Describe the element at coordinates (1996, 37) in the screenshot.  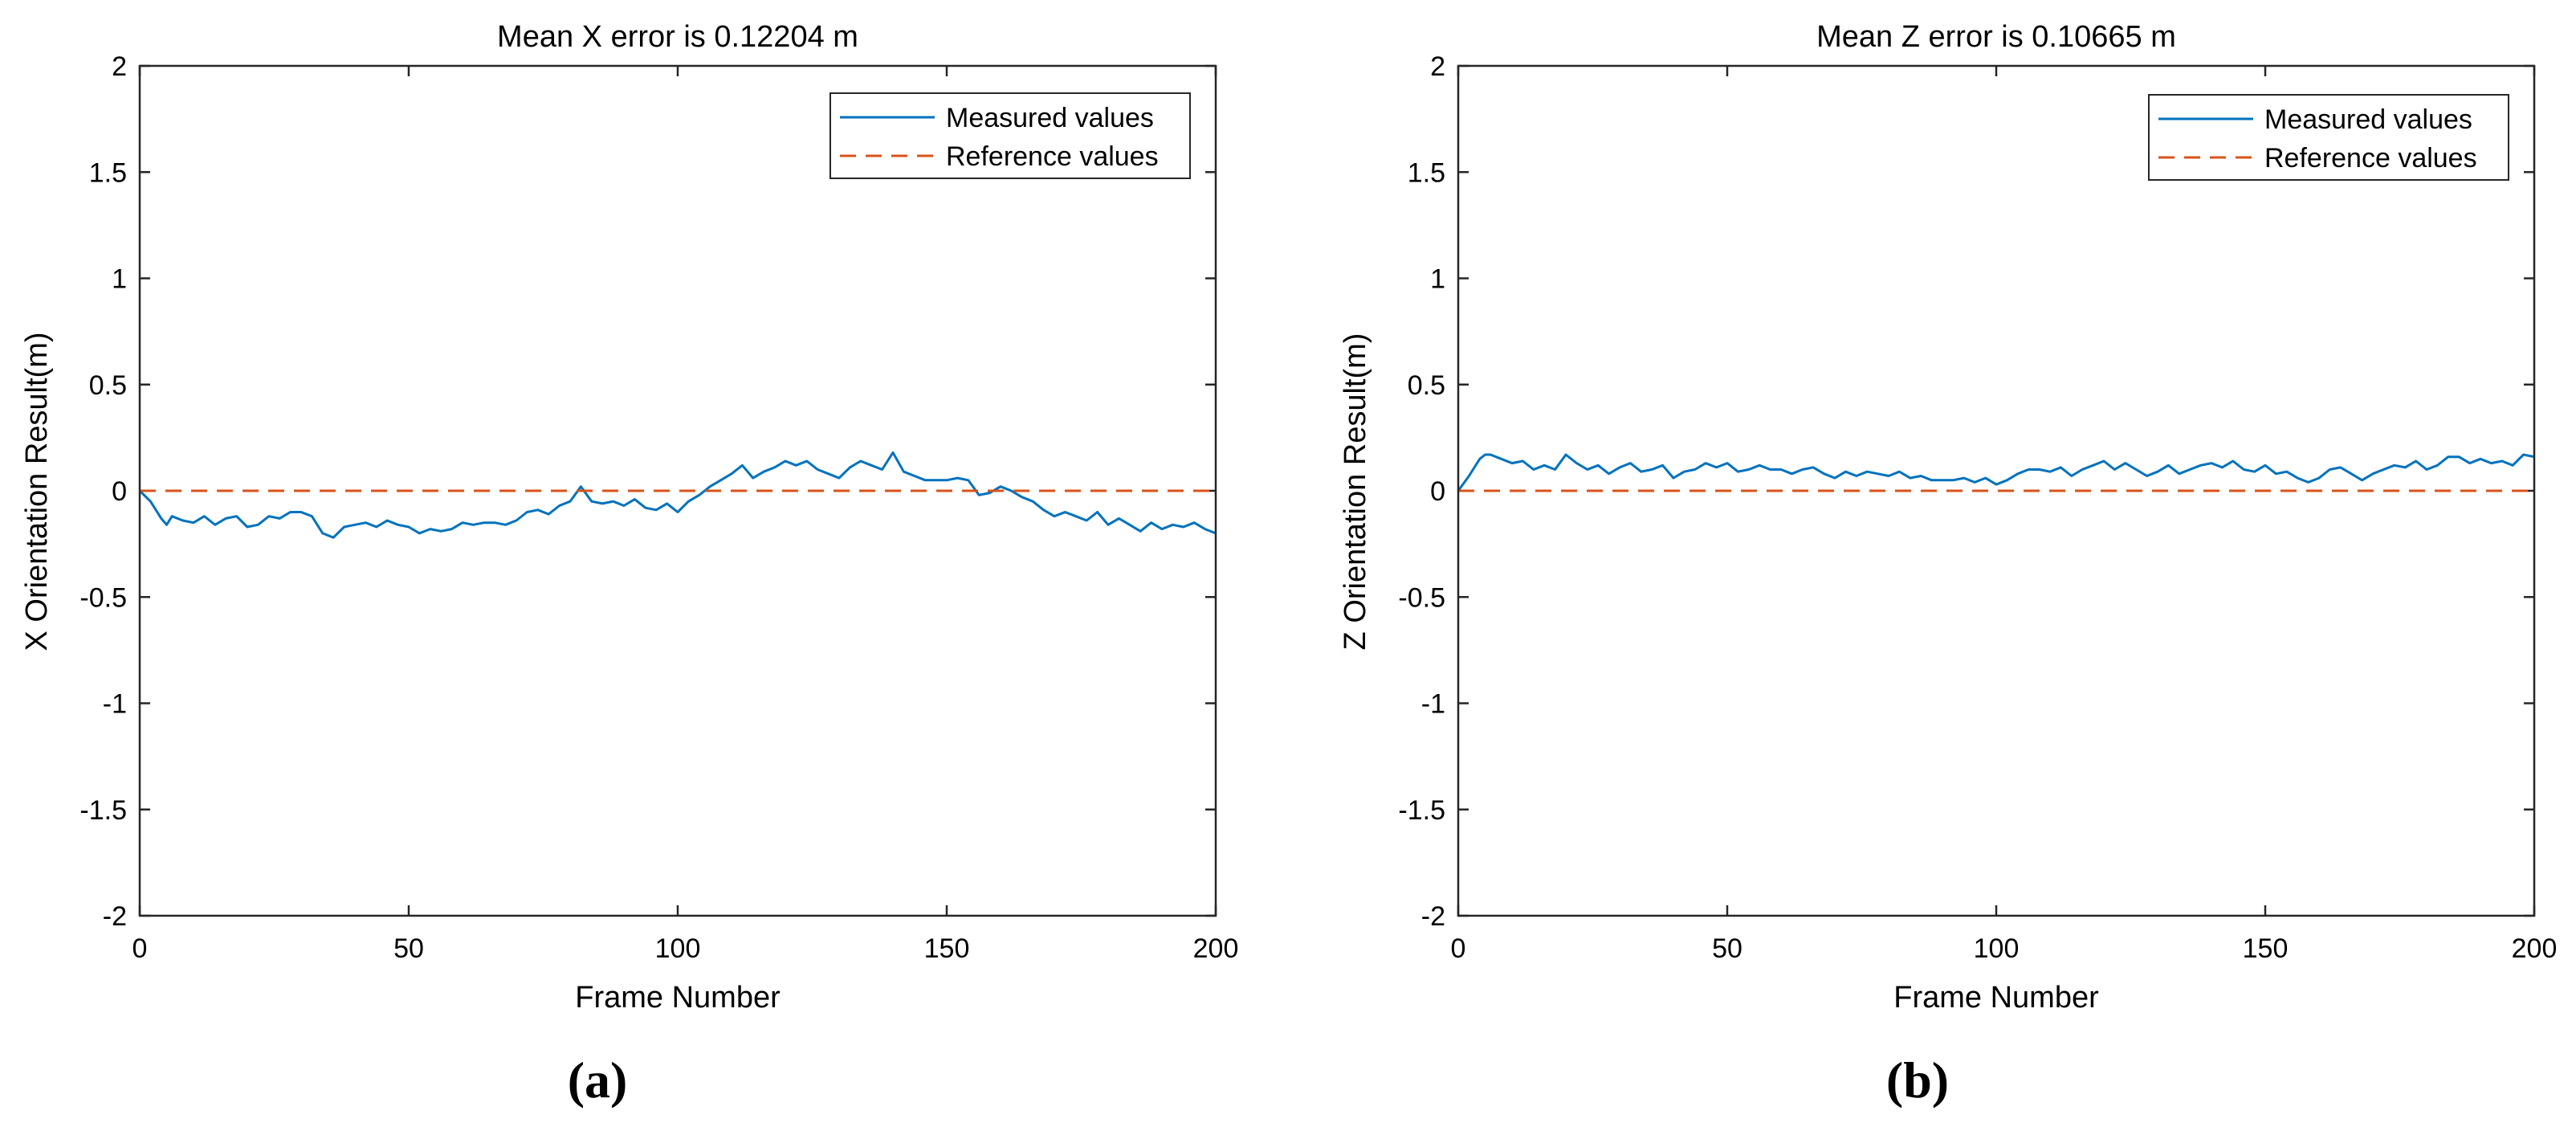
I see `chart-title: Mean Z error is 0.10665 m` at that location.